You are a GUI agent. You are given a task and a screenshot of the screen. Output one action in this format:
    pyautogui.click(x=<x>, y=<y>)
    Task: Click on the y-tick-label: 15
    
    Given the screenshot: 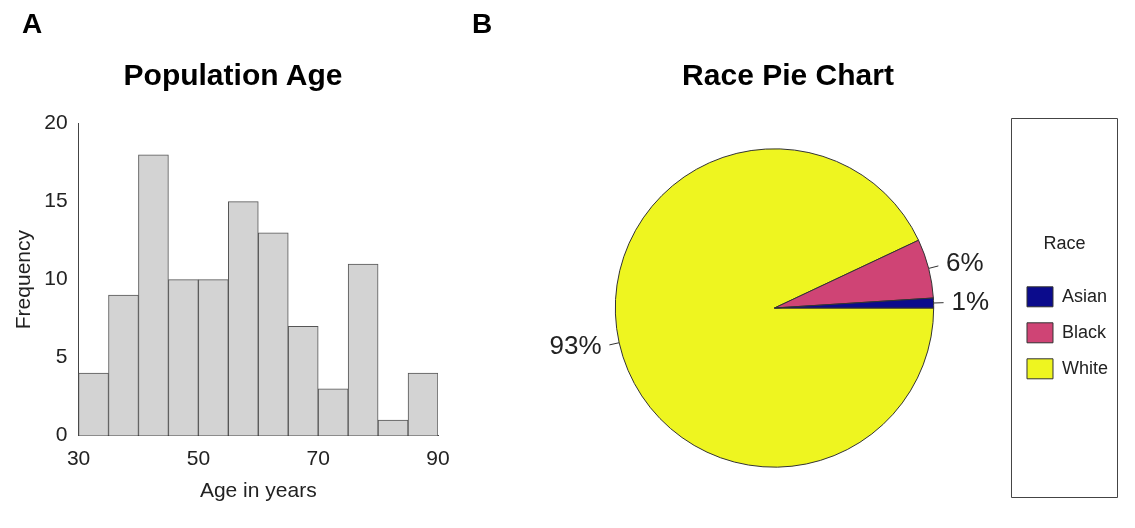 What is the action you would take?
    pyautogui.click(x=56, y=200)
    